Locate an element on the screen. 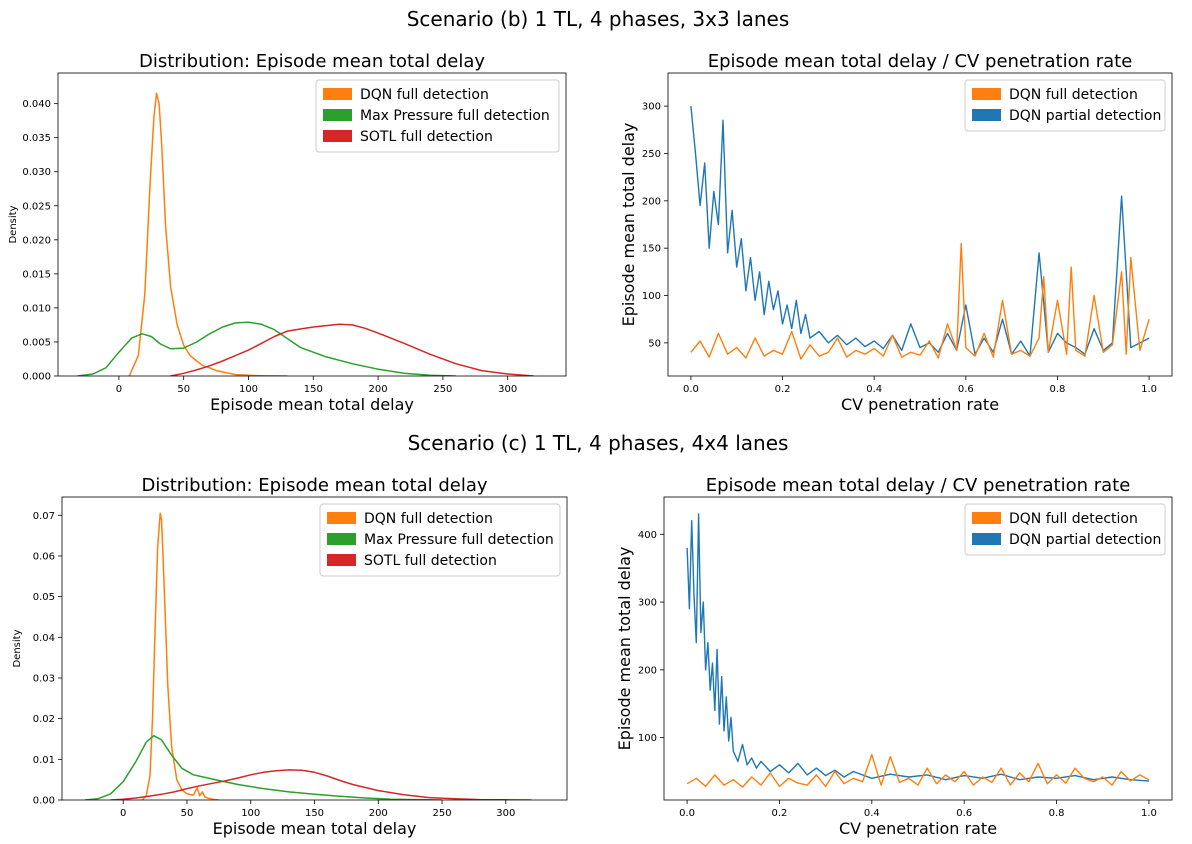 Image resolution: width=1192 pixels, height=844 pixels. y-axis-label: Density is located at coordinates (13, 224).